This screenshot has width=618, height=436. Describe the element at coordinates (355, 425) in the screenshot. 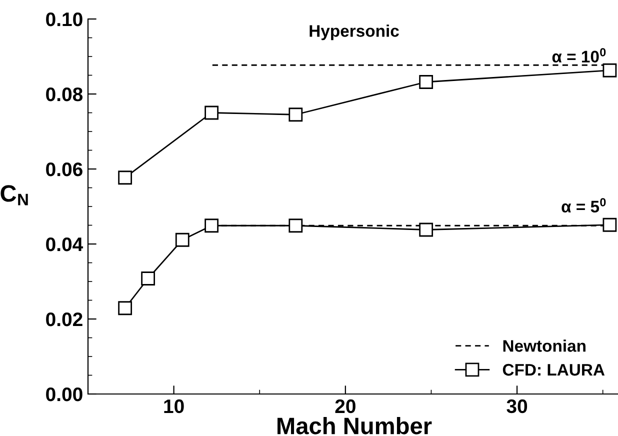

I see `x-axis-title: Mach Number` at that location.